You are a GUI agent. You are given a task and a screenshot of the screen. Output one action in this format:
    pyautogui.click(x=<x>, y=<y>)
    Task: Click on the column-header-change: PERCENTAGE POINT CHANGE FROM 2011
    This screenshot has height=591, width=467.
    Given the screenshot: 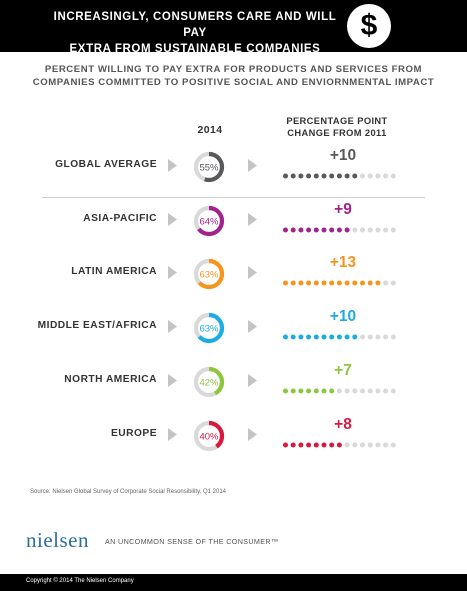 What is the action you would take?
    pyautogui.click(x=337, y=127)
    